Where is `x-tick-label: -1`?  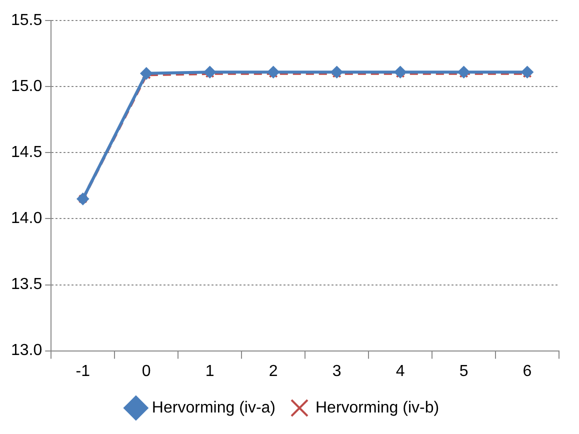
x-tick-label: -1 is located at coordinates (83, 371).